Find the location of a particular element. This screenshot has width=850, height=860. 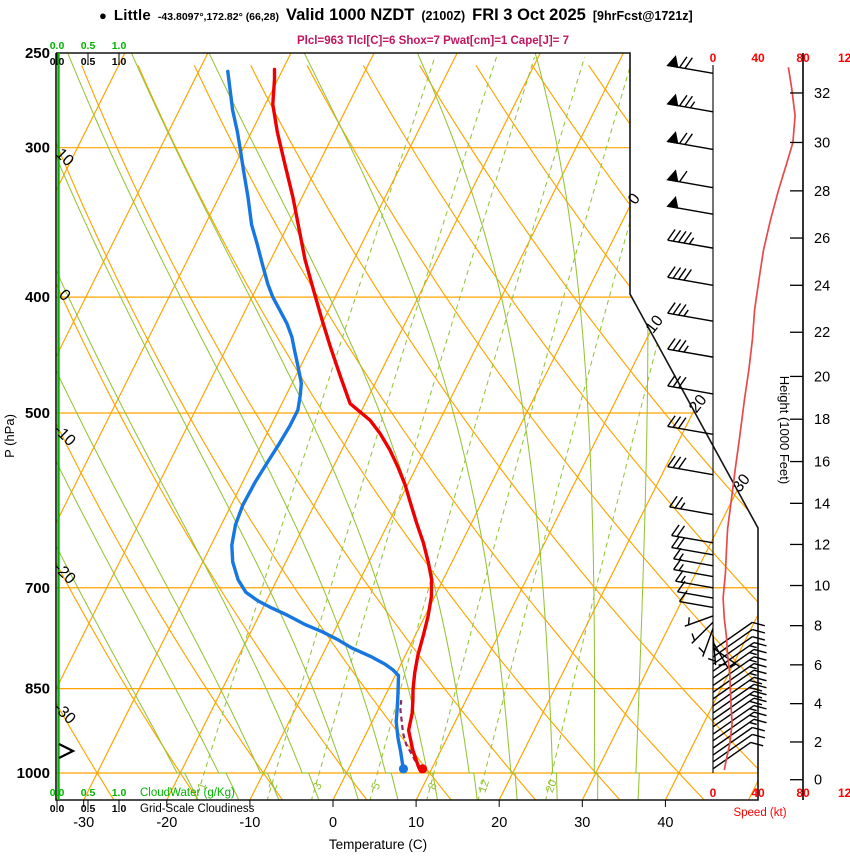

height-tick-label: 4 is located at coordinates (818, 705).